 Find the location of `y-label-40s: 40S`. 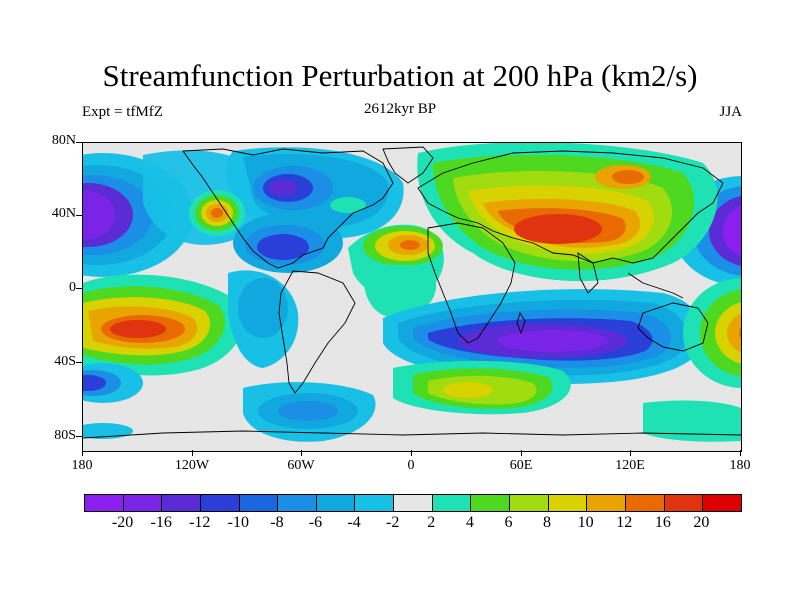

y-label-40s: 40S is located at coordinates (65, 361).